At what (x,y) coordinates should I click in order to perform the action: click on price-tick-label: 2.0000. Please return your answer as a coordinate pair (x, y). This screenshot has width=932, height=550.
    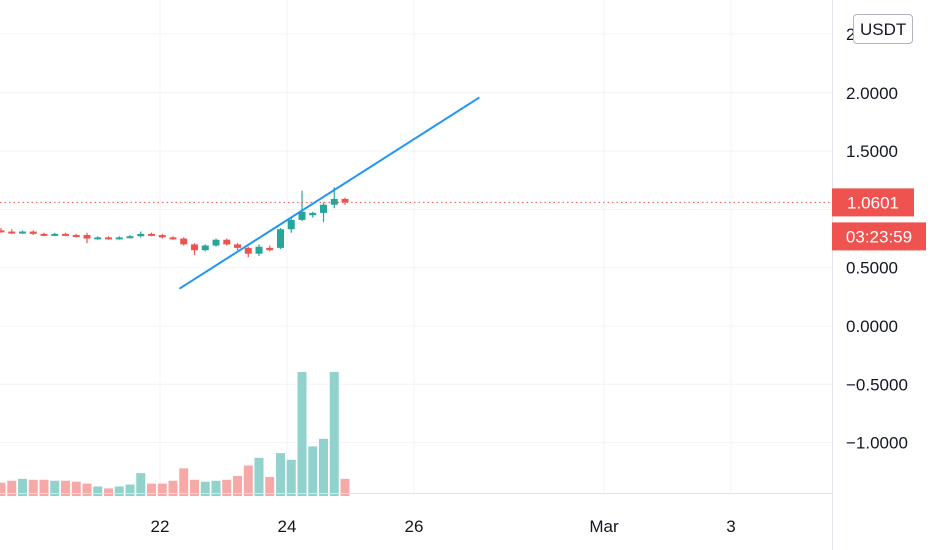
    Looking at the image, I should click on (872, 93).